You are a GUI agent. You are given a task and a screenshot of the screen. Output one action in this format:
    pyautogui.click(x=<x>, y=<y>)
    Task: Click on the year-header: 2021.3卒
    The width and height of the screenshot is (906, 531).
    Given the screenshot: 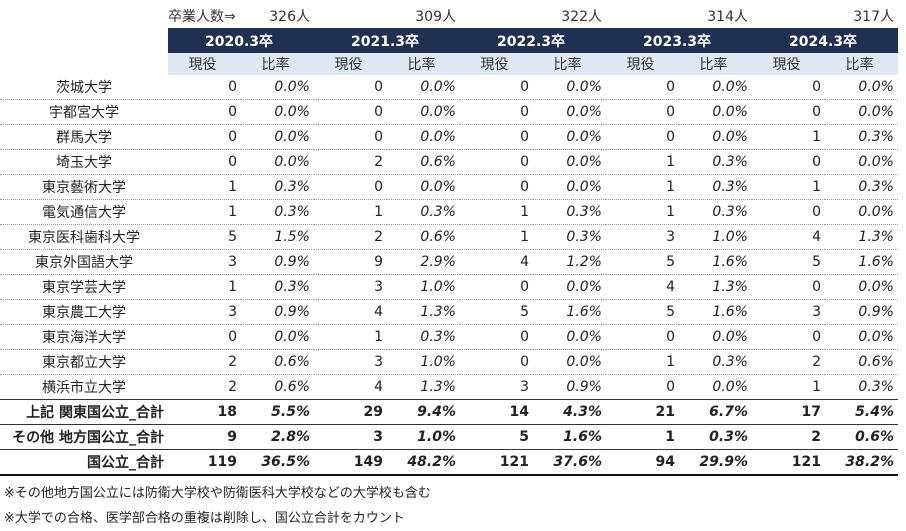 What is the action you would take?
    pyautogui.click(x=387, y=40)
    